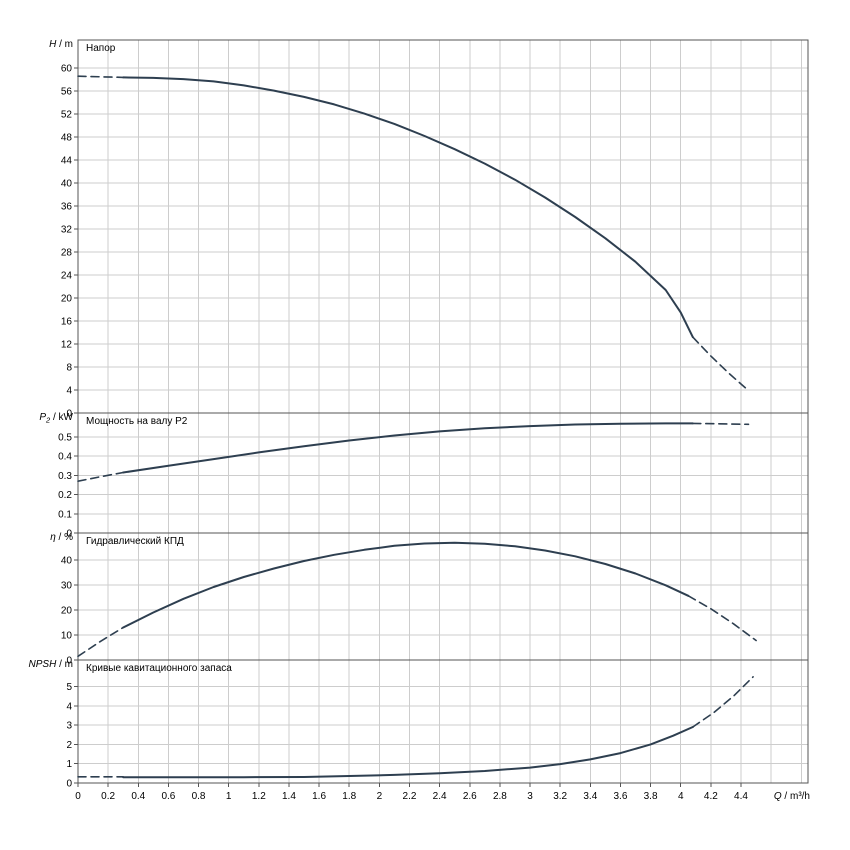 The image size is (850, 850). Describe the element at coordinates (651, 796) in the screenshot. I see `x-tick-label: 3.8` at that location.